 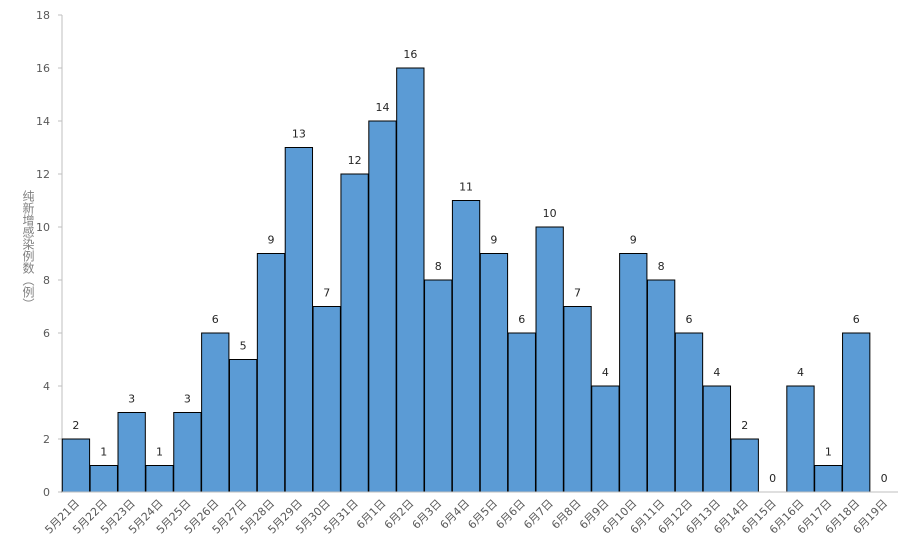 I want to click on x-tick-label: 6月6日, so click(x=510, y=514).